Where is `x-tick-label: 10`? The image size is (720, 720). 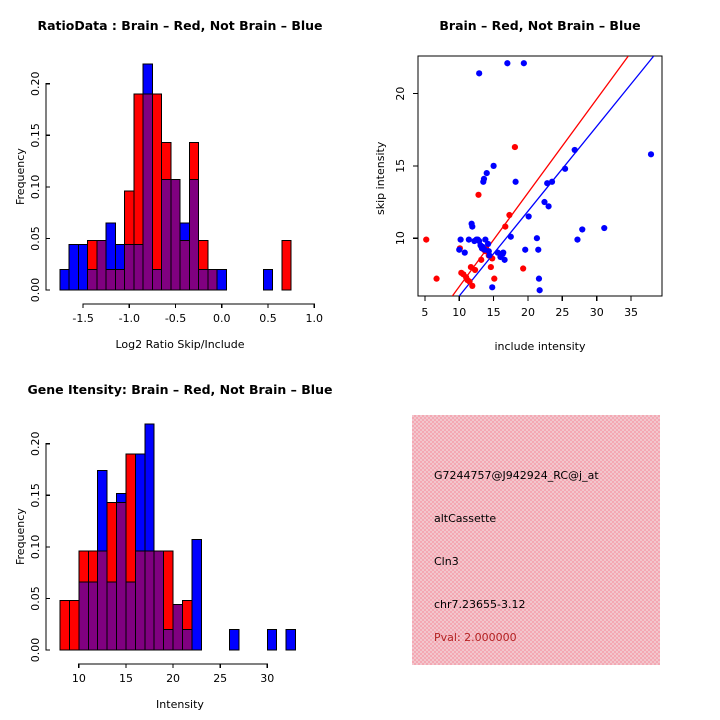 x-tick-label: 10 is located at coordinates (79, 678).